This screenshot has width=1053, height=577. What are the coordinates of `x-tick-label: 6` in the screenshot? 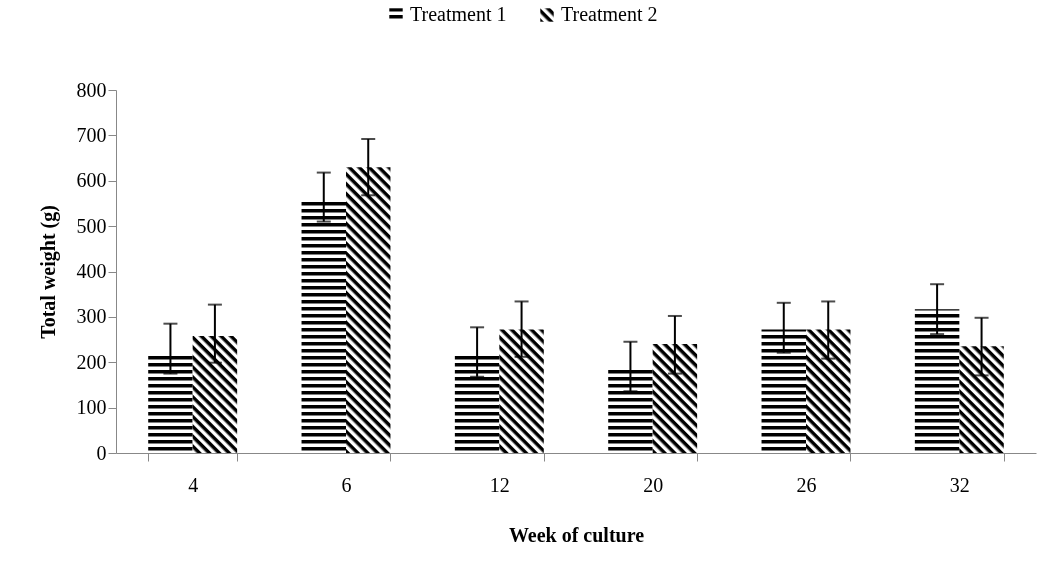 It's located at (346, 484).